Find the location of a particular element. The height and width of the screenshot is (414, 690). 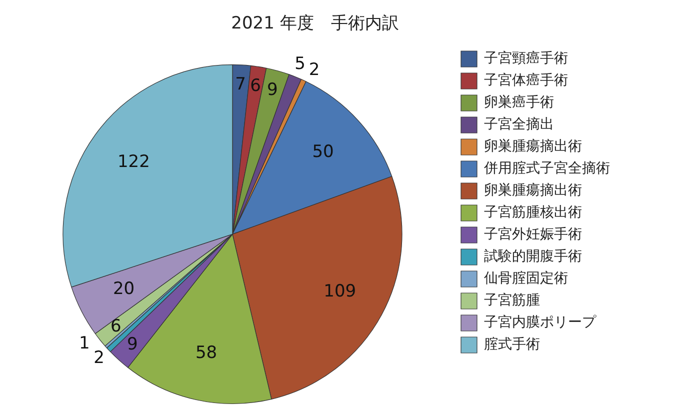

data-label: 58 is located at coordinates (206, 352).